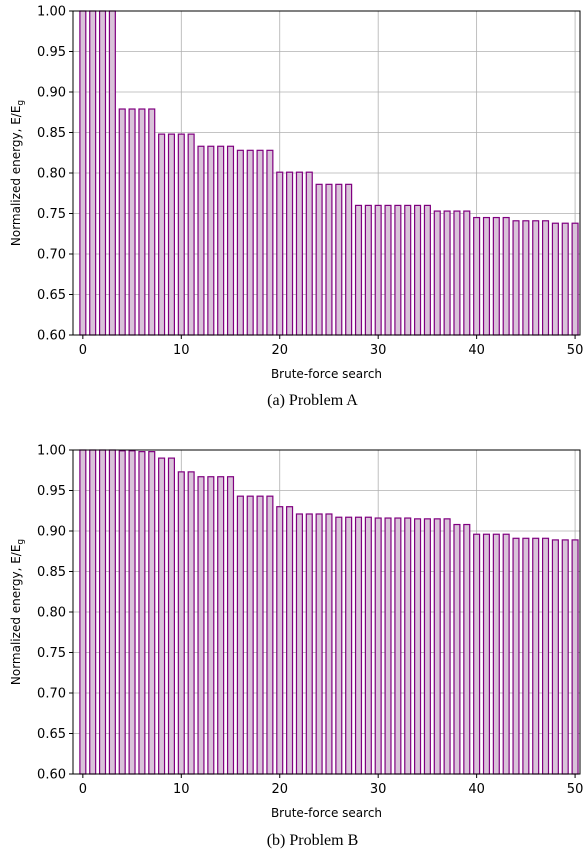 The width and height of the screenshot is (583, 858). Describe the element at coordinates (51, 133) in the screenshot. I see `y-tick-label: 0.85` at that location.